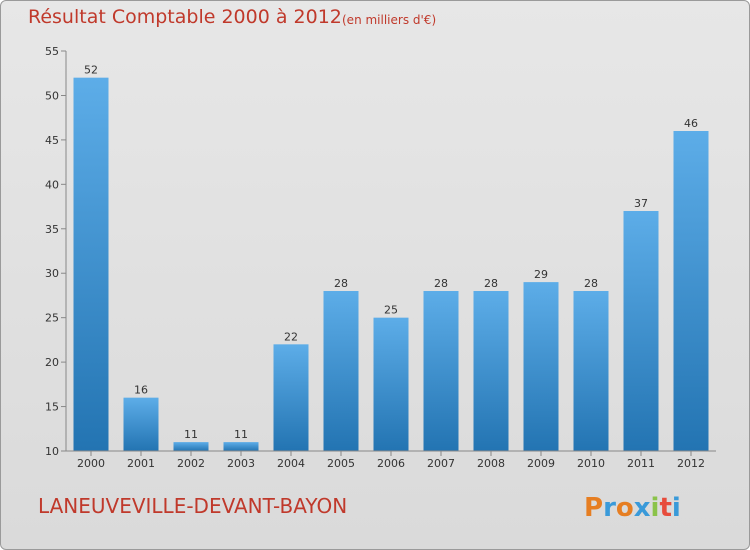 The width and height of the screenshot is (750, 550). What do you see at coordinates (491, 463) in the screenshot?
I see `x-tick-label-2008: 2008` at bounding box center [491, 463].